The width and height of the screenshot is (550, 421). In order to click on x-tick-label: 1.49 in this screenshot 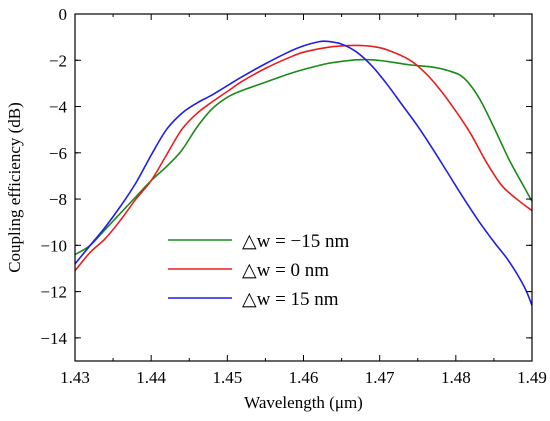, I will do `click(532, 377)`.